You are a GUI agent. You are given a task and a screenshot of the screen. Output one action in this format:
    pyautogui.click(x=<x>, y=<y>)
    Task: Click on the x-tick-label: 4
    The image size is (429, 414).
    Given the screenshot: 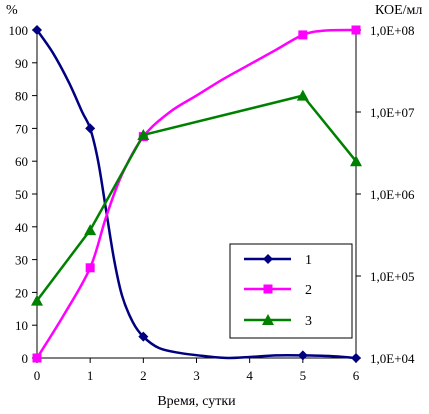 What is the action you would take?
    pyautogui.click(x=249, y=375)
    